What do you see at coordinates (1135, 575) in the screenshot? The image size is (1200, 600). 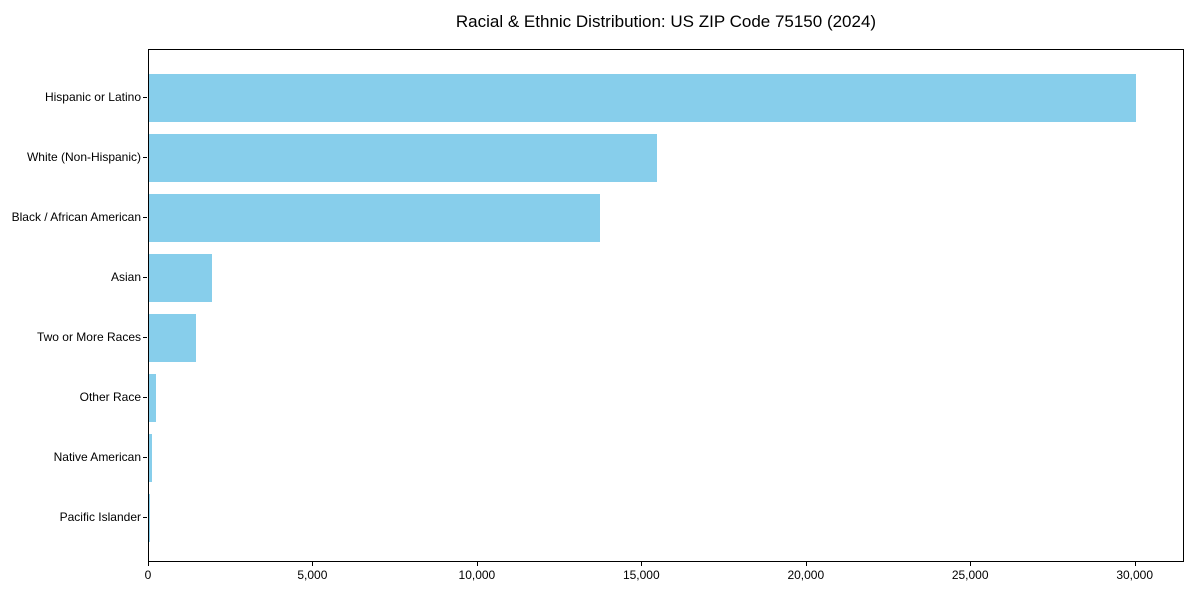 I see `x-tick-label: 30,000` at bounding box center [1135, 575].